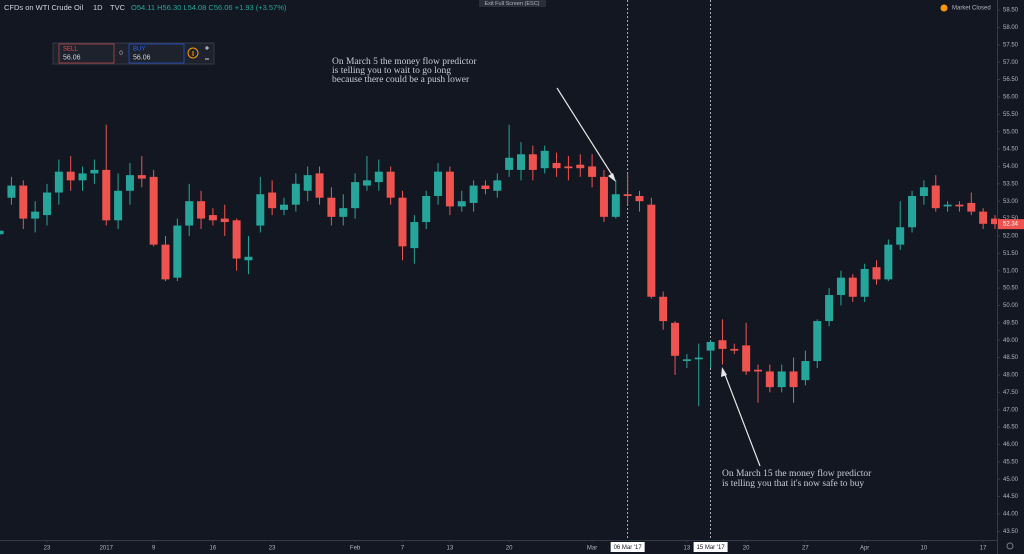  I want to click on x-tick-label: Feb, so click(355, 549).